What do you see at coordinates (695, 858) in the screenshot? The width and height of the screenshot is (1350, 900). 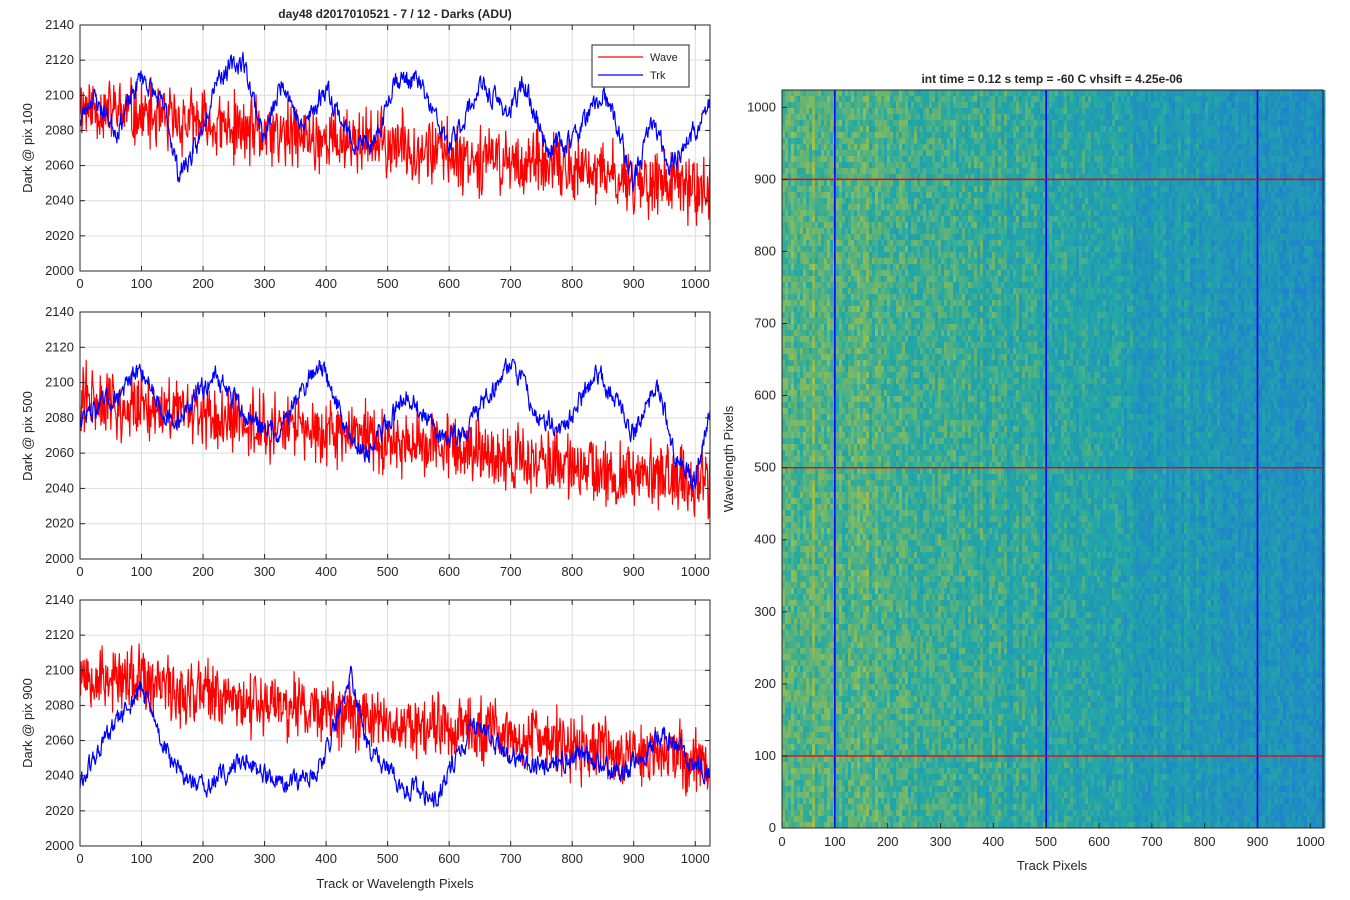 I see `x-tick-label: 1000` at bounding box center [695, 858].